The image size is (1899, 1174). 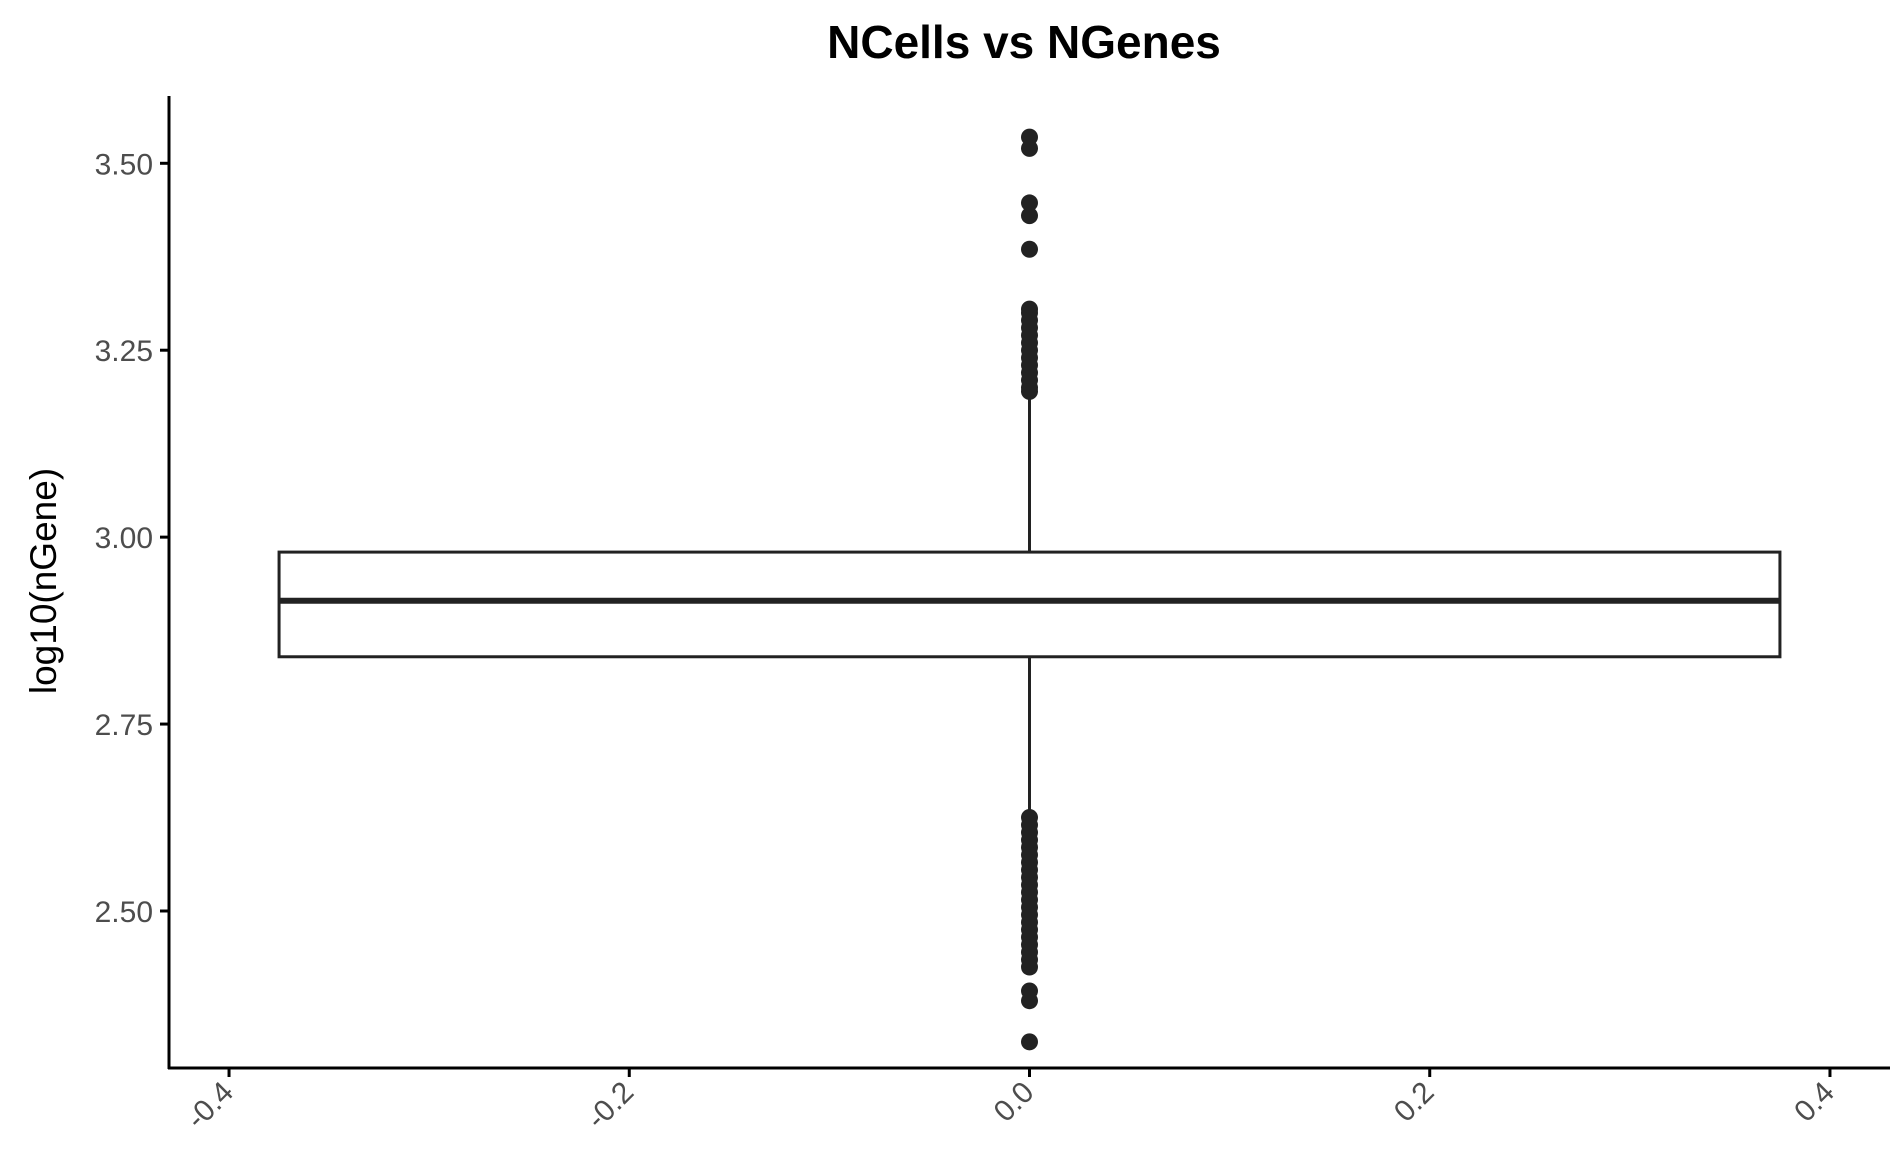 What do you see at coordinates (610, 1106) in the screenshot?
I see `x-tick-label: -0.2` at bounding box center [610, 1106].